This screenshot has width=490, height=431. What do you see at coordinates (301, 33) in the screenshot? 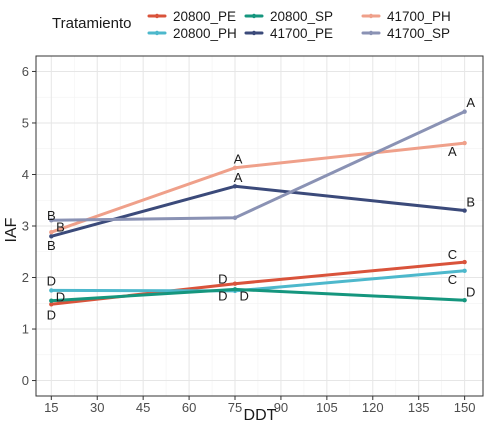
I see `legend-label: 41700_PE` at bounding box center [301, 33].